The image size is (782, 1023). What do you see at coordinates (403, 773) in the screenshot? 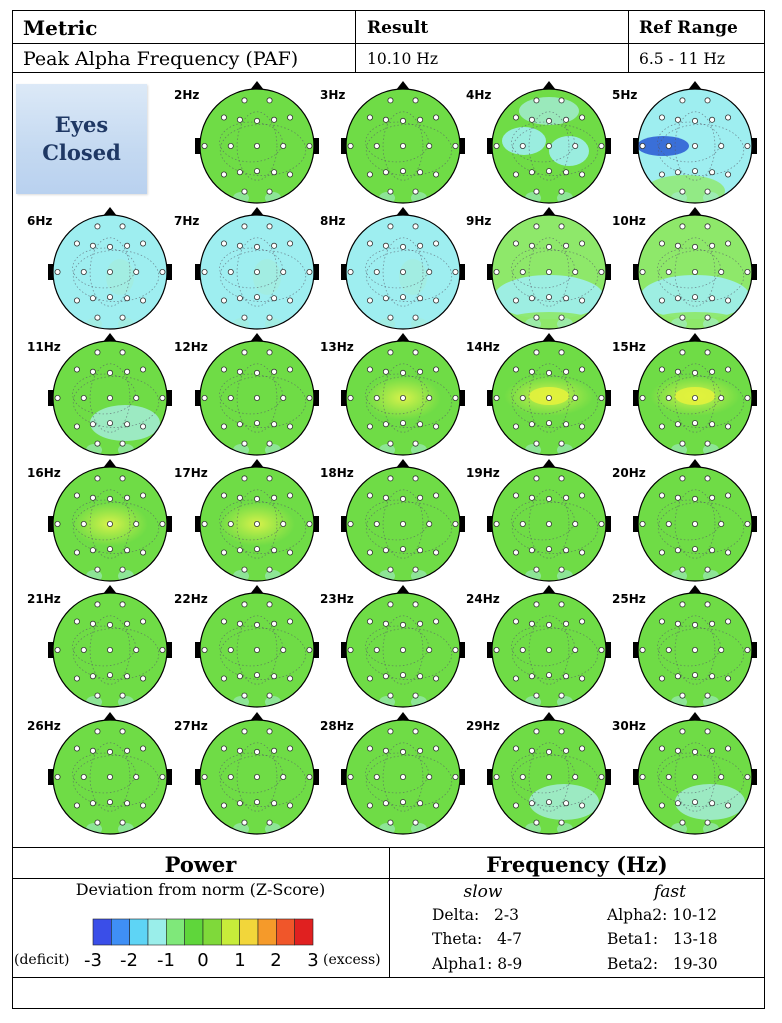
I see `topomap-28Hz` at bounding box center [403, 773].